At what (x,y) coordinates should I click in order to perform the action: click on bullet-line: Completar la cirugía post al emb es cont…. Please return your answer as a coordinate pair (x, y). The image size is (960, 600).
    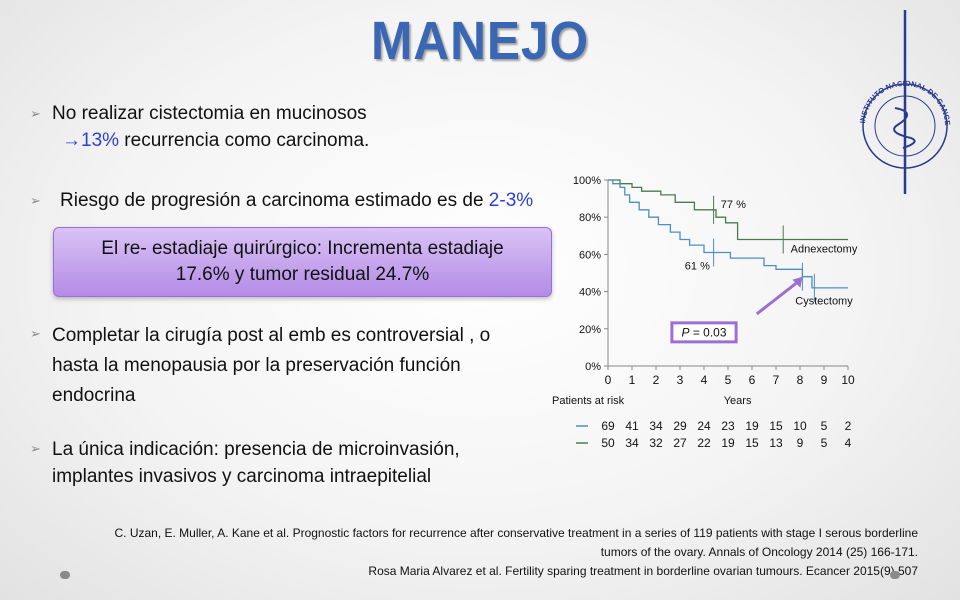
    Looking at the image, I should click on (271, 335).